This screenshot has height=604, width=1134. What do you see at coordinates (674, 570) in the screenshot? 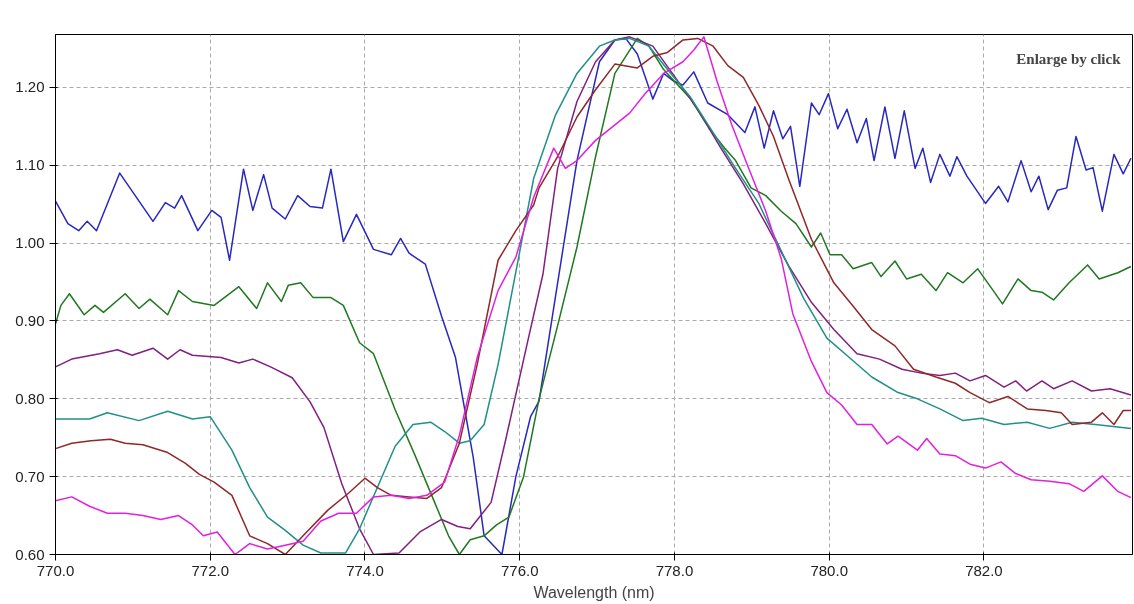
I see `x-tick-label: 778.0` at bounding box center [674, 570].